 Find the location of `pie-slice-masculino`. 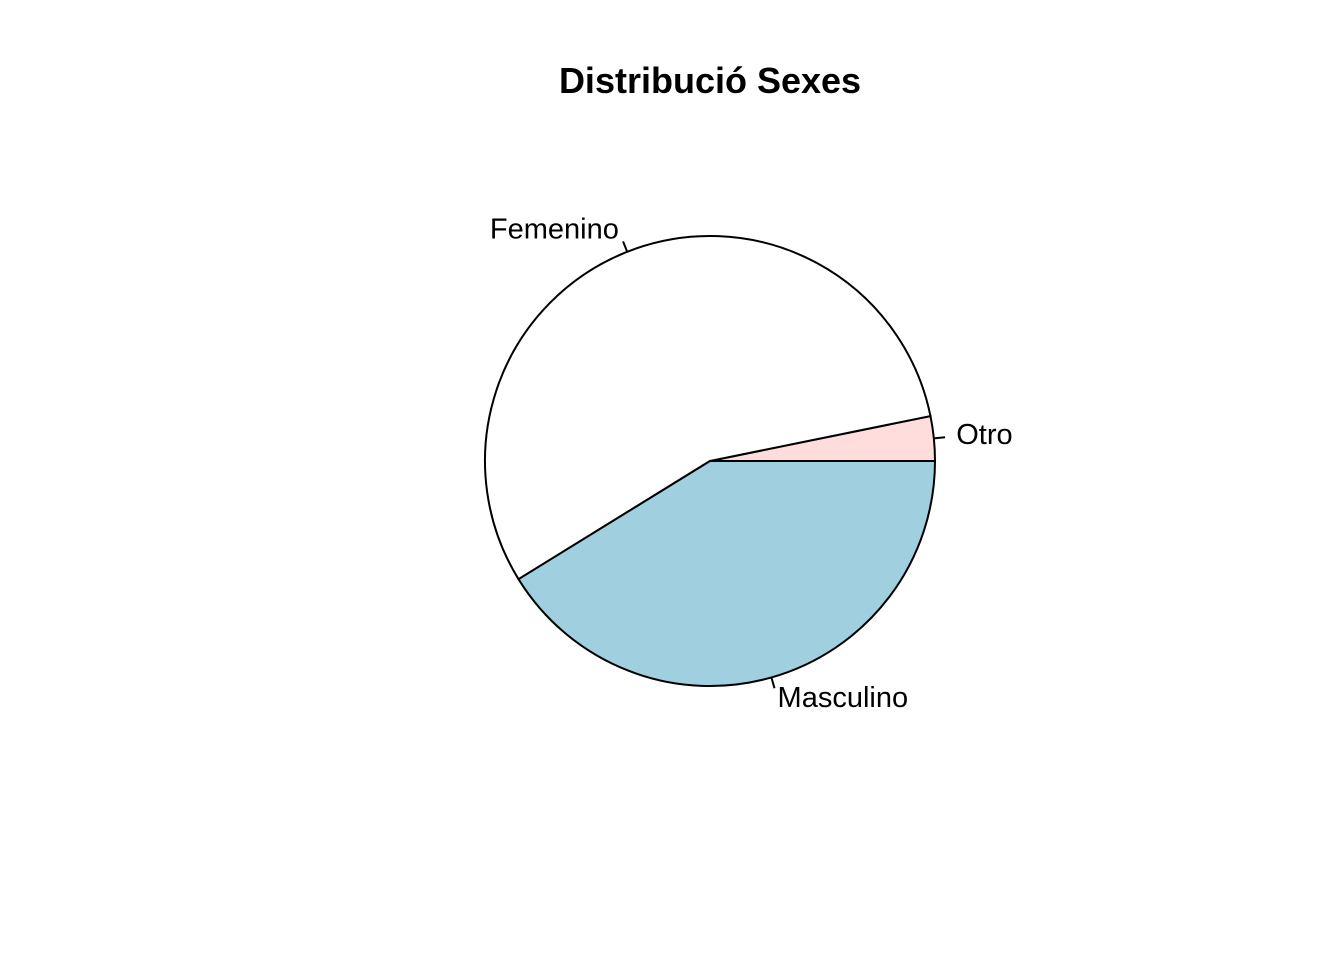

pie-slice-masculino is located at coordinates (727, 573).